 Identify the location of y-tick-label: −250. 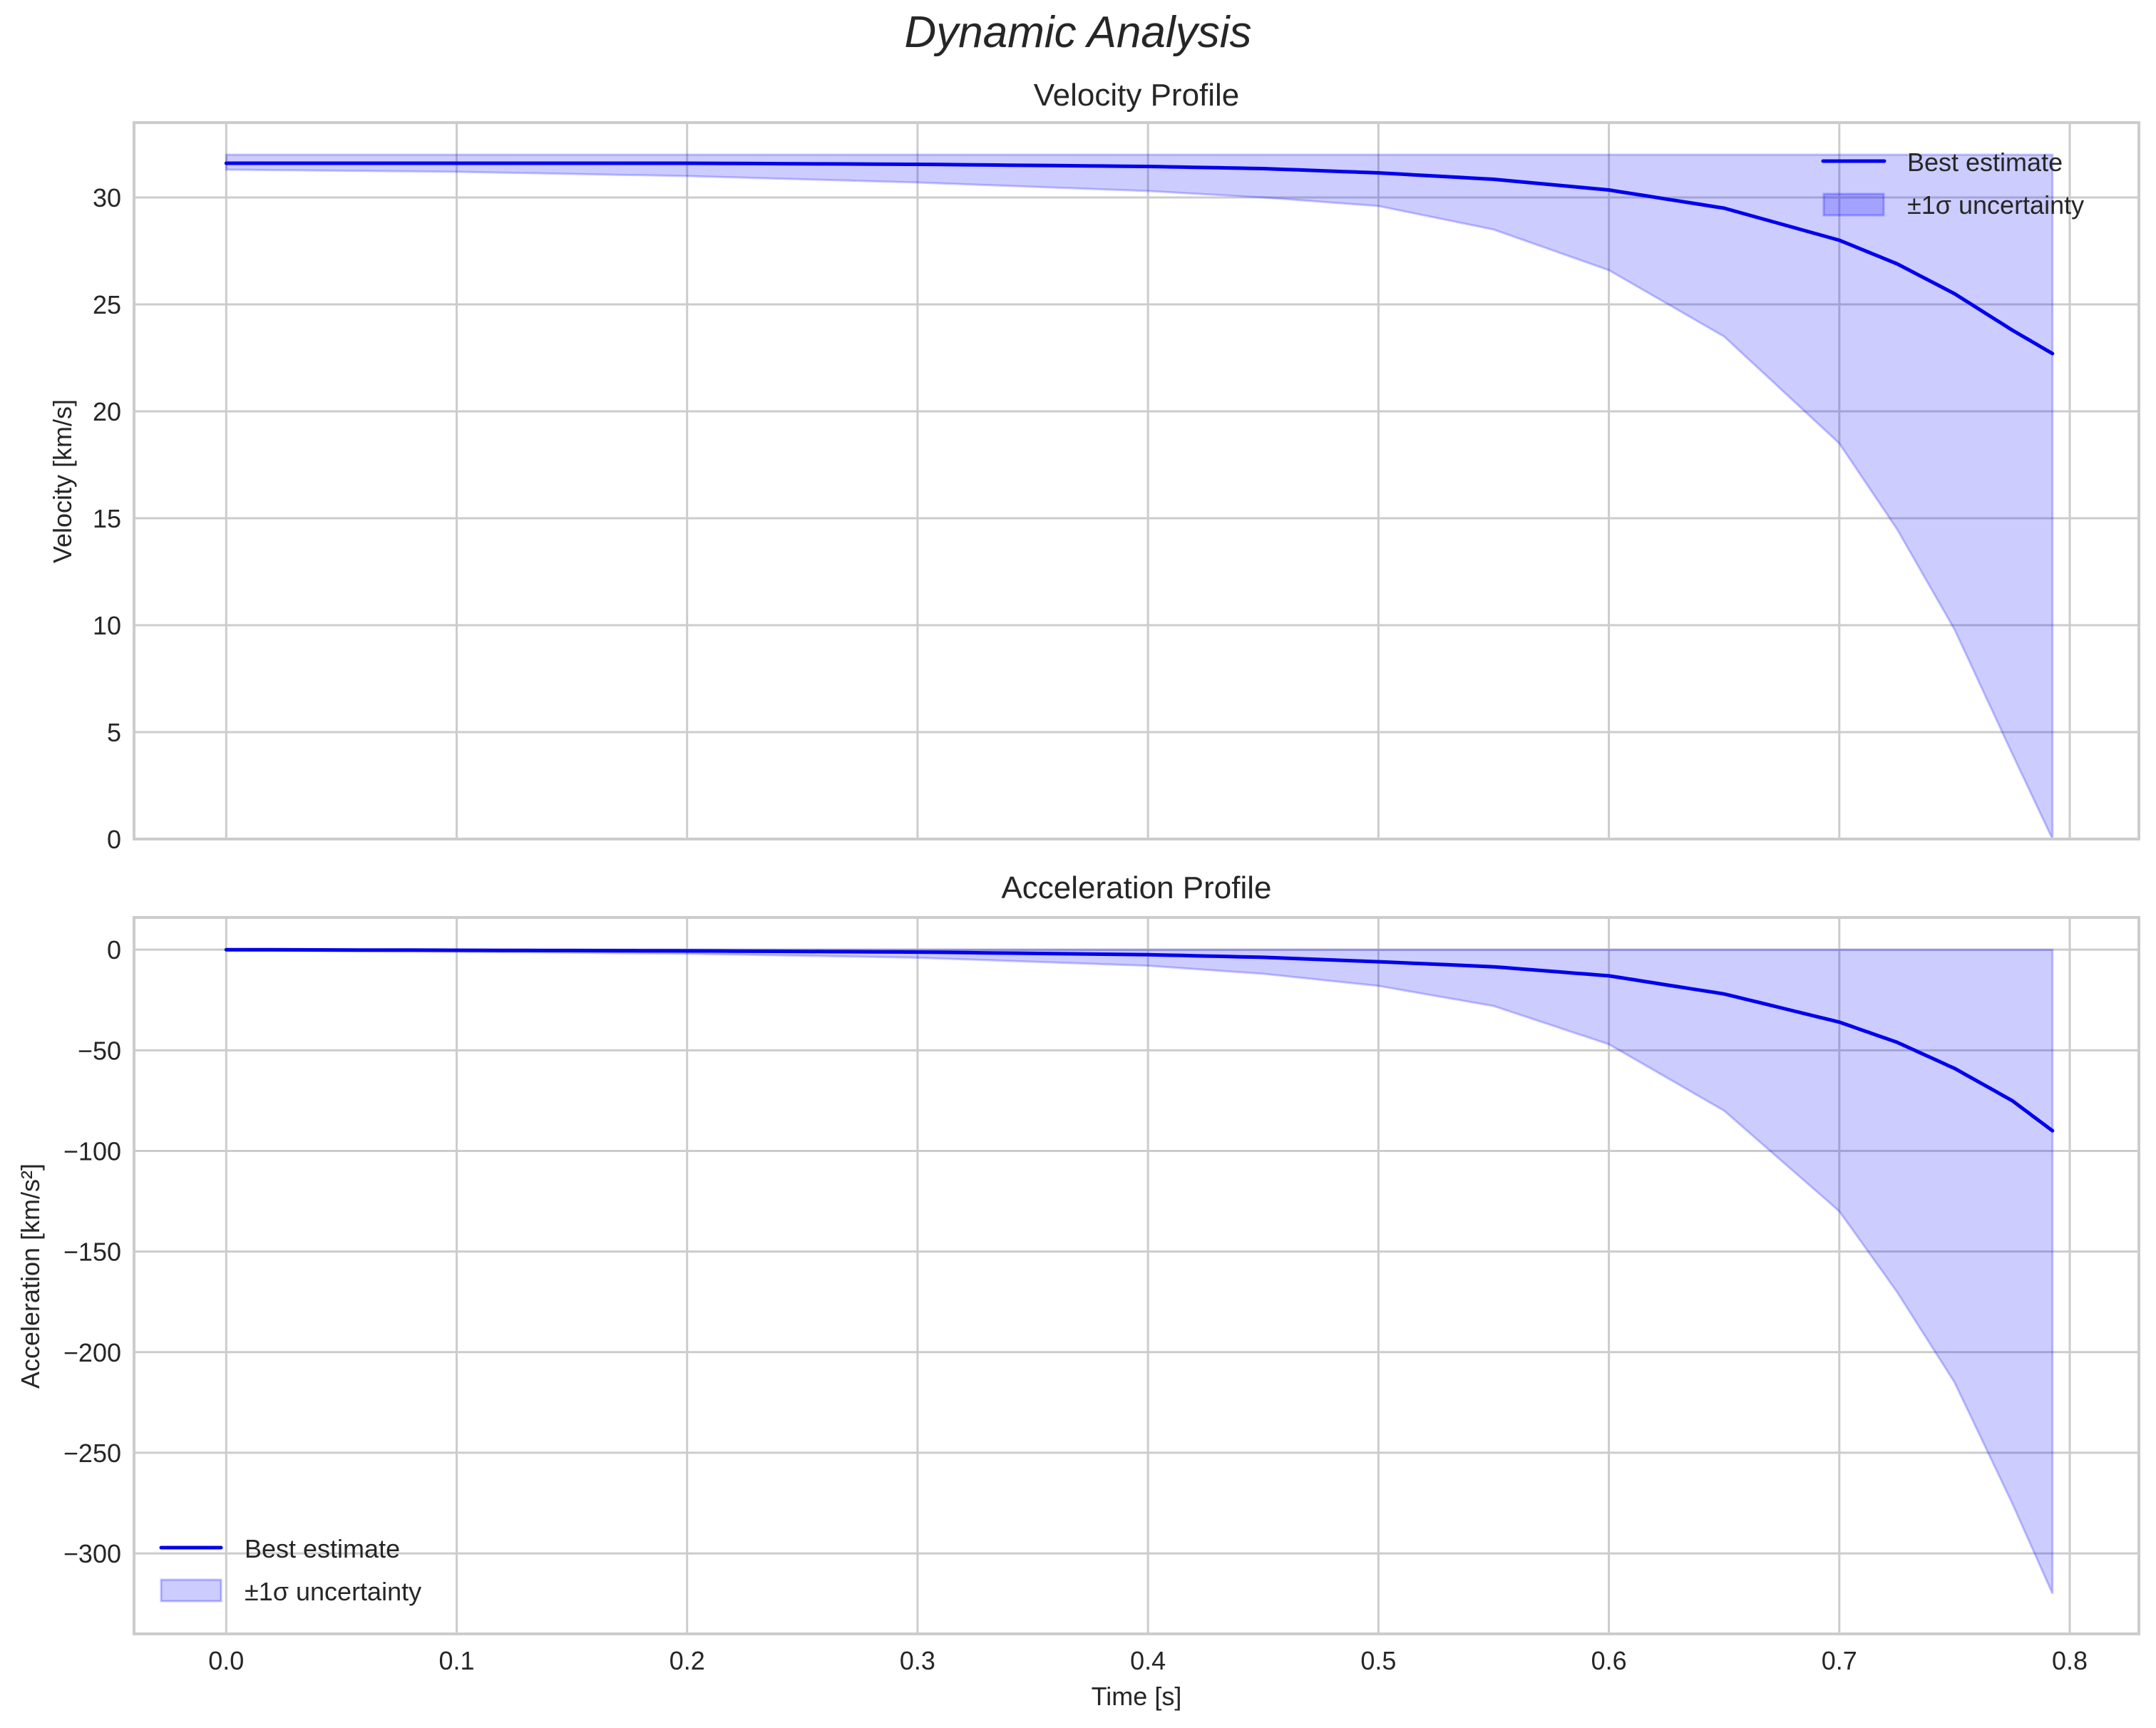
(92, 1453).